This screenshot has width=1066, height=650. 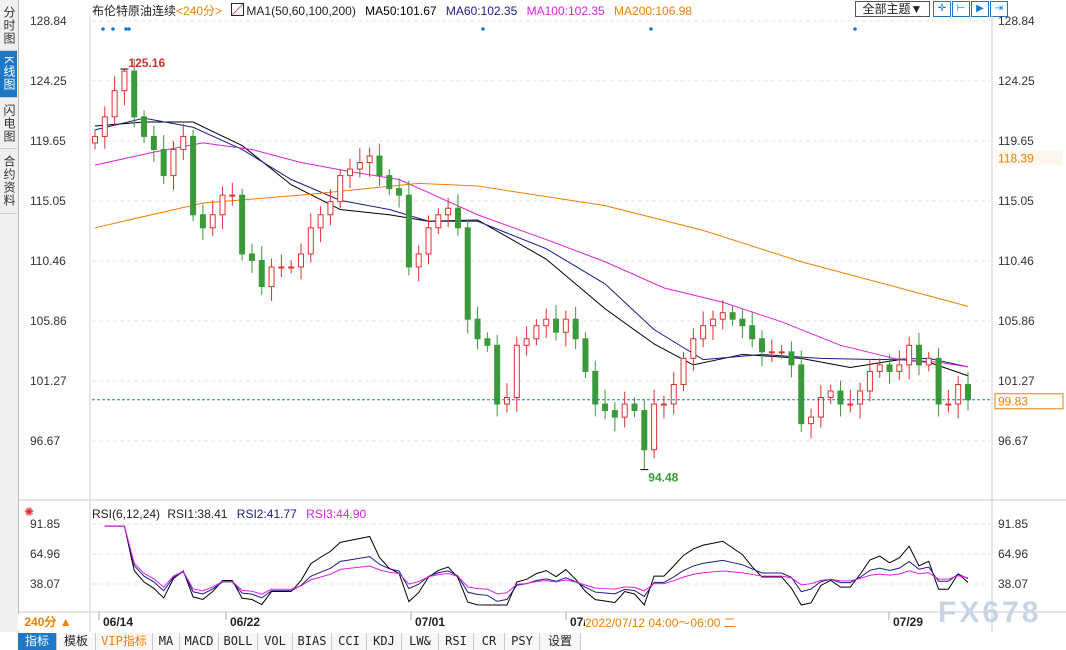 What do you see at coordinates (892, 9) in the screenshot?
I see `theme-select: 全部主题▼` at bounding box center [892, 9].